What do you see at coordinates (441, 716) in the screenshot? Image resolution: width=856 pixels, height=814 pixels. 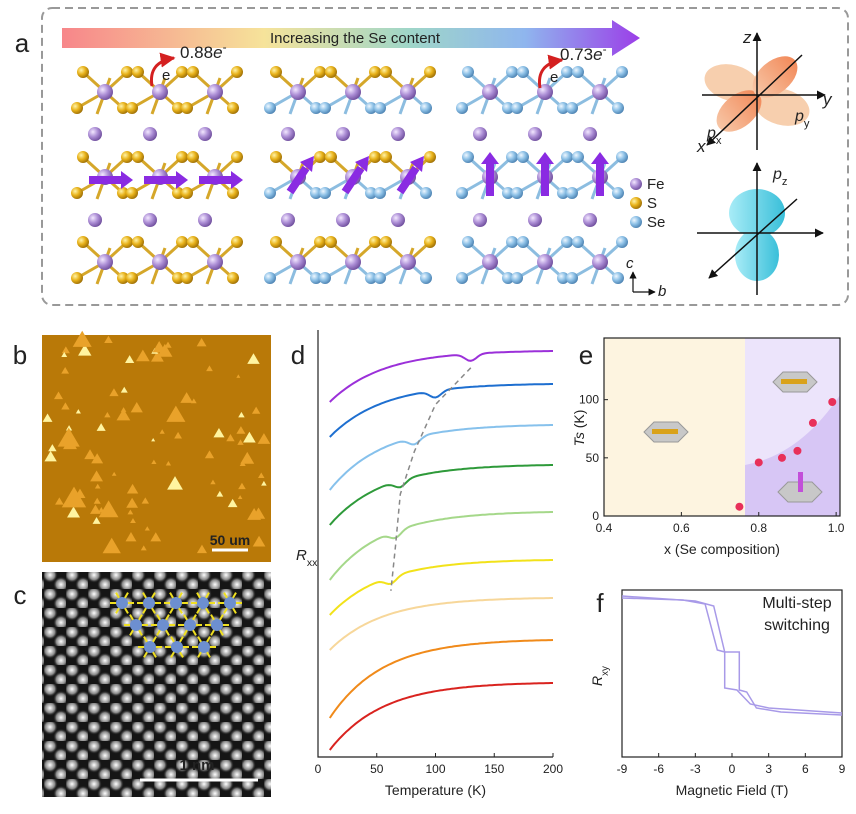 I see `resistance-curve` at bounding box center [441, 716].